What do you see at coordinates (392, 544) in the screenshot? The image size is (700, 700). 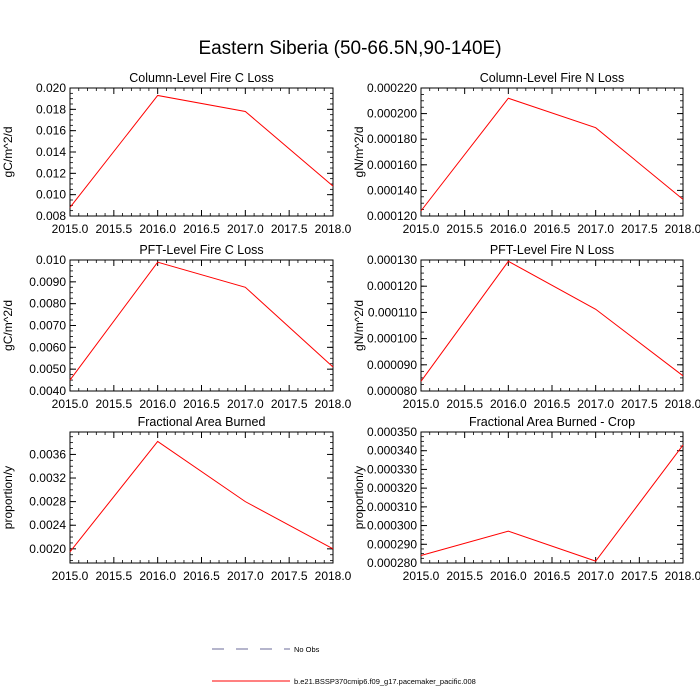 I see `y-tick-label: 0.000290` at bounding box center [392, 544].